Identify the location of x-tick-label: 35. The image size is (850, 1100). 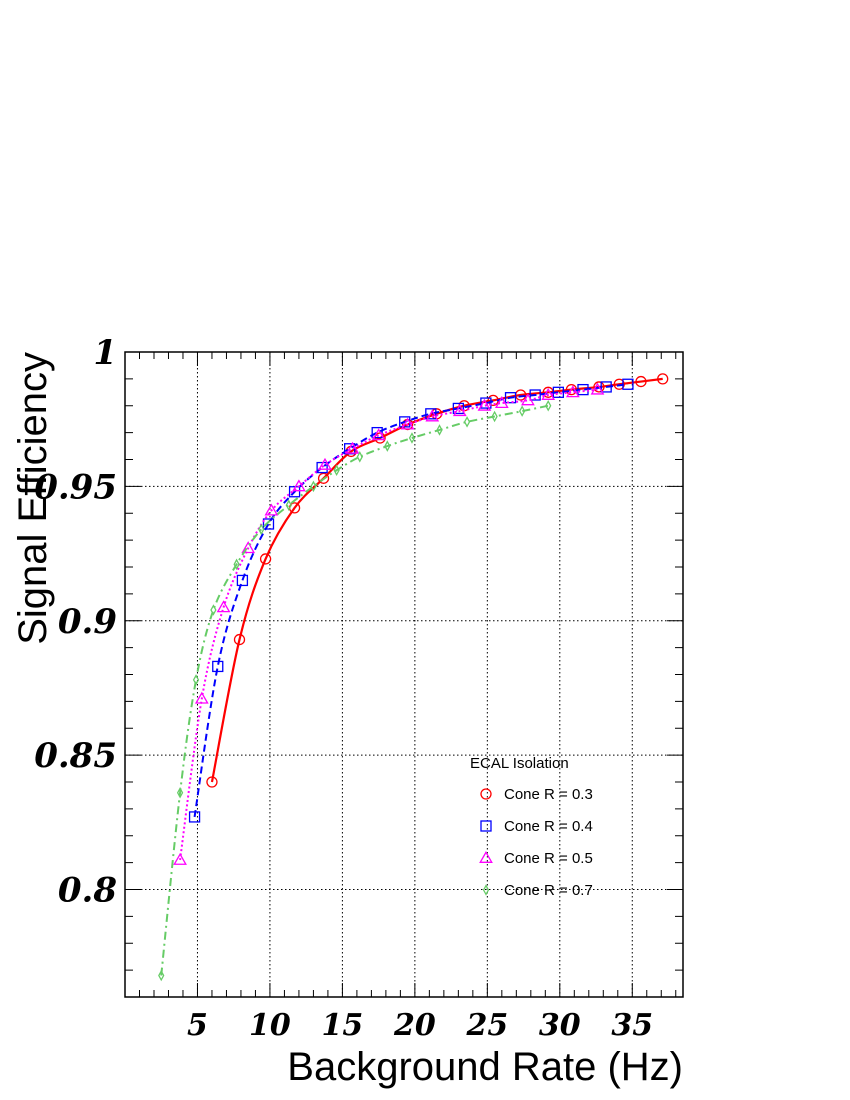
(632, 1025).